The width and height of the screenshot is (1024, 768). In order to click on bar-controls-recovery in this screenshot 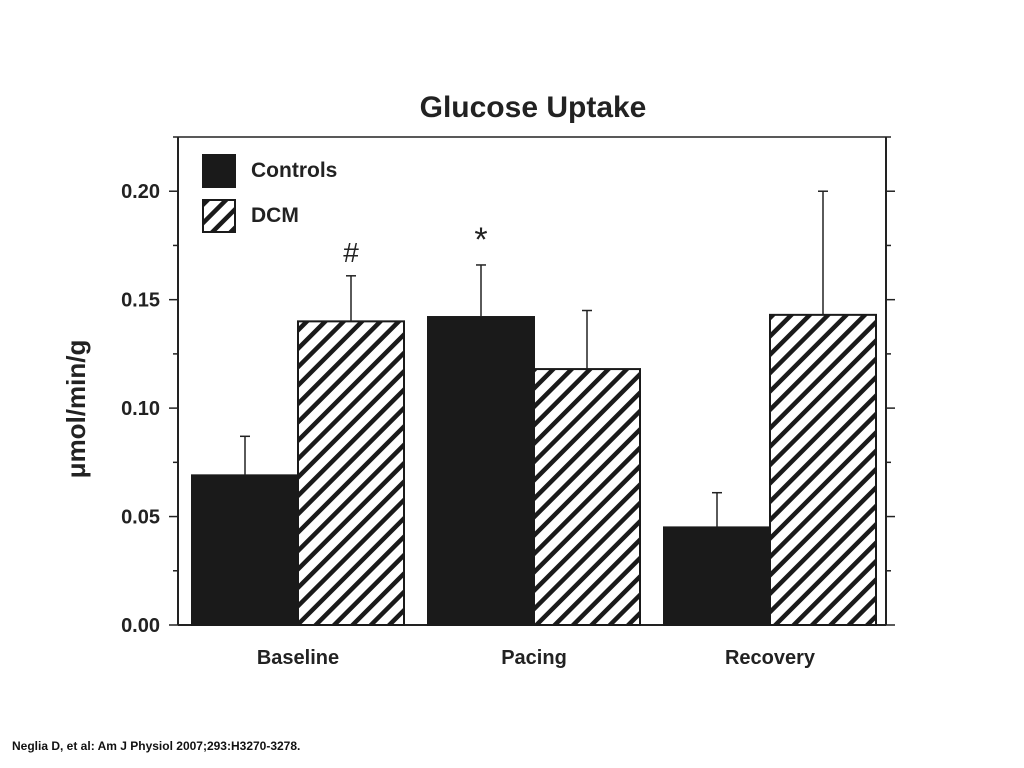, I will do `click(717, 576)`.